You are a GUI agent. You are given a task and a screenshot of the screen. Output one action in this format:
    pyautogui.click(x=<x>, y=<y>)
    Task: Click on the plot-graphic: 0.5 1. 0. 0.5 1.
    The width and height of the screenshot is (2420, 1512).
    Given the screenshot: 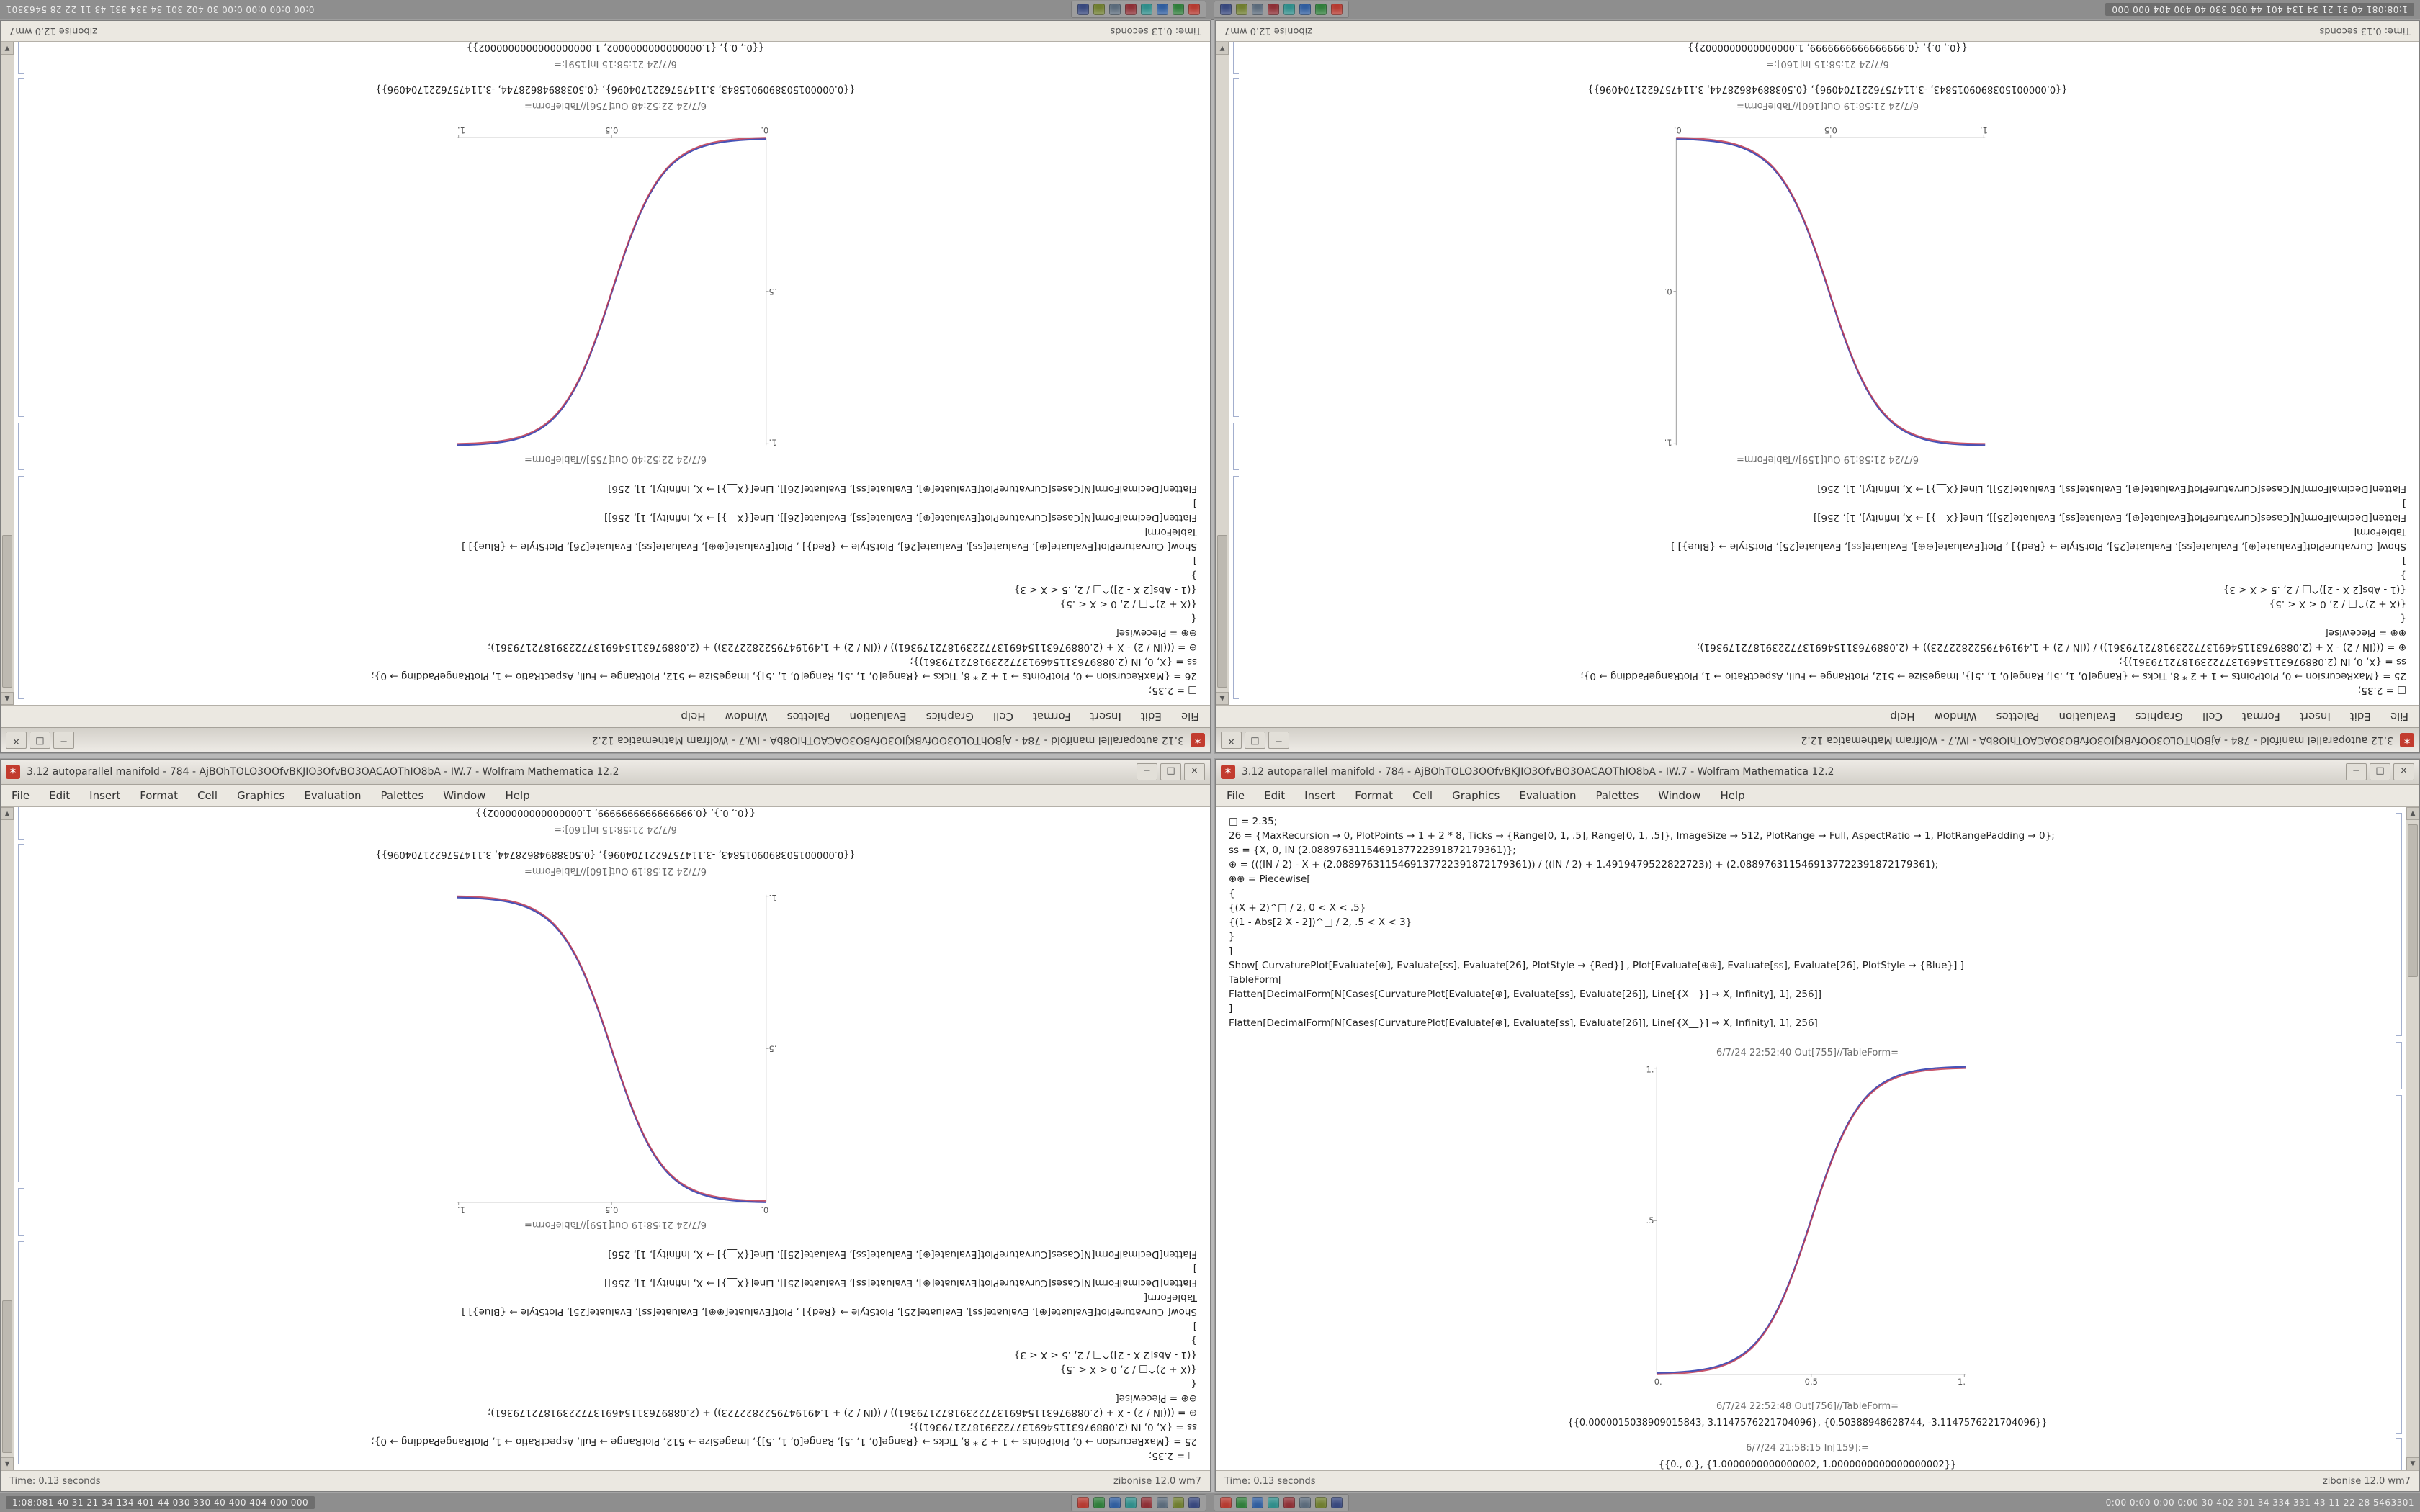 What is the action you would take?
    pyautogui.click(x=616, y=1053)
    